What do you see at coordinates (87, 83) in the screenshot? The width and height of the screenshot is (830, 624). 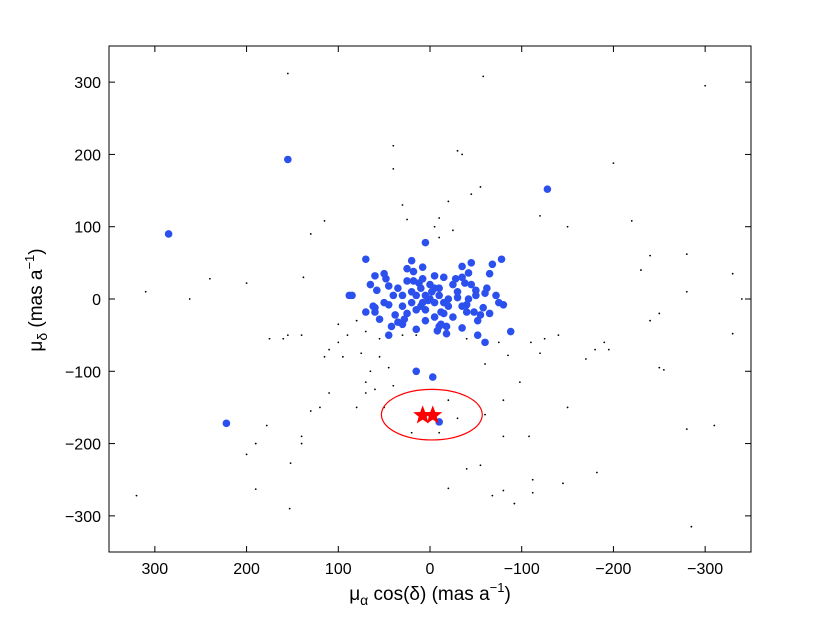 I see `y-tick-label: 300` at bounding box center [87, 83].